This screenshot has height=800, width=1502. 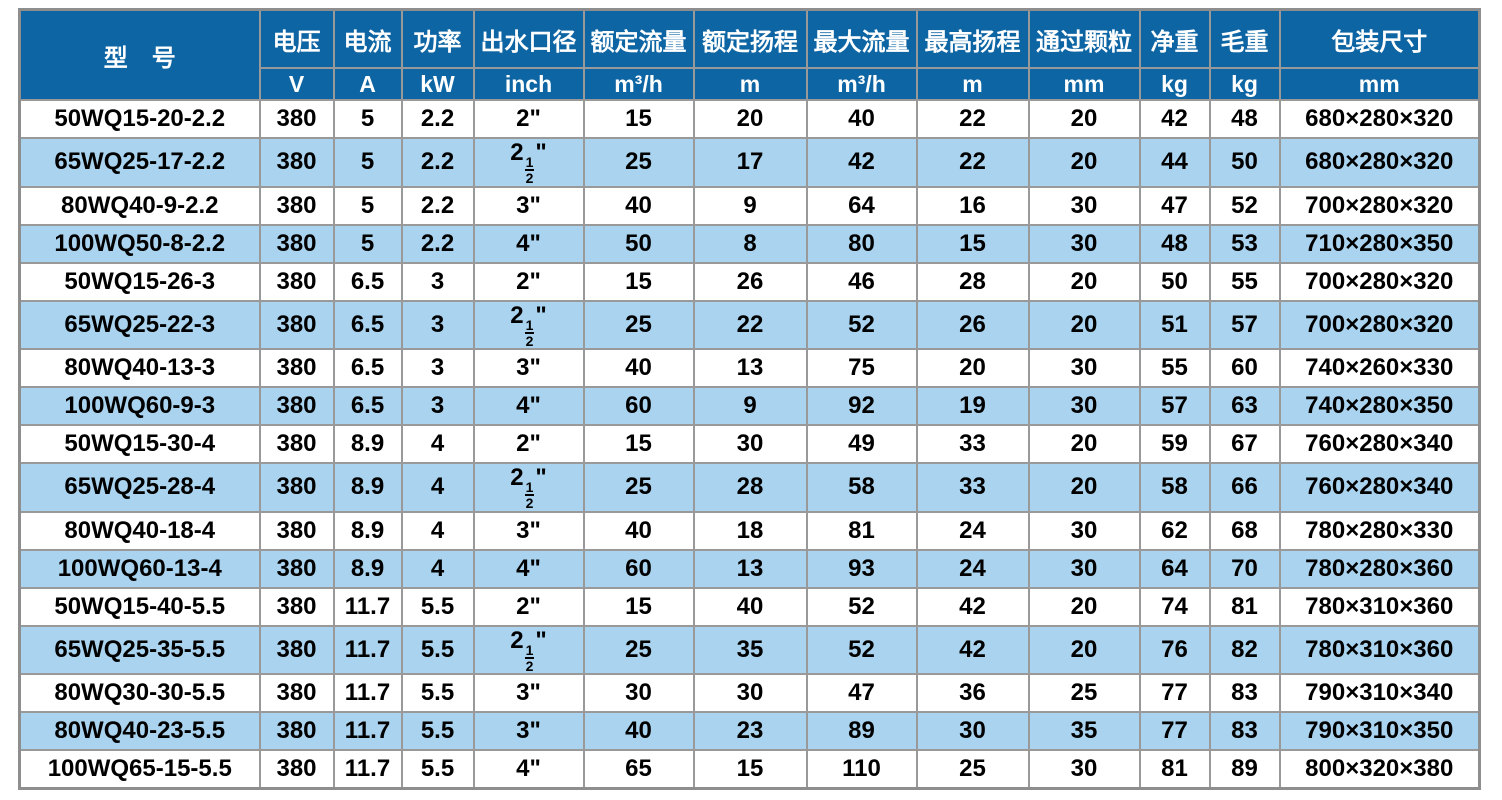 What do you see at coordinates (367, 84) in the screenshot?
I see `col-unit-current: A` at bounding box center [367, 84].